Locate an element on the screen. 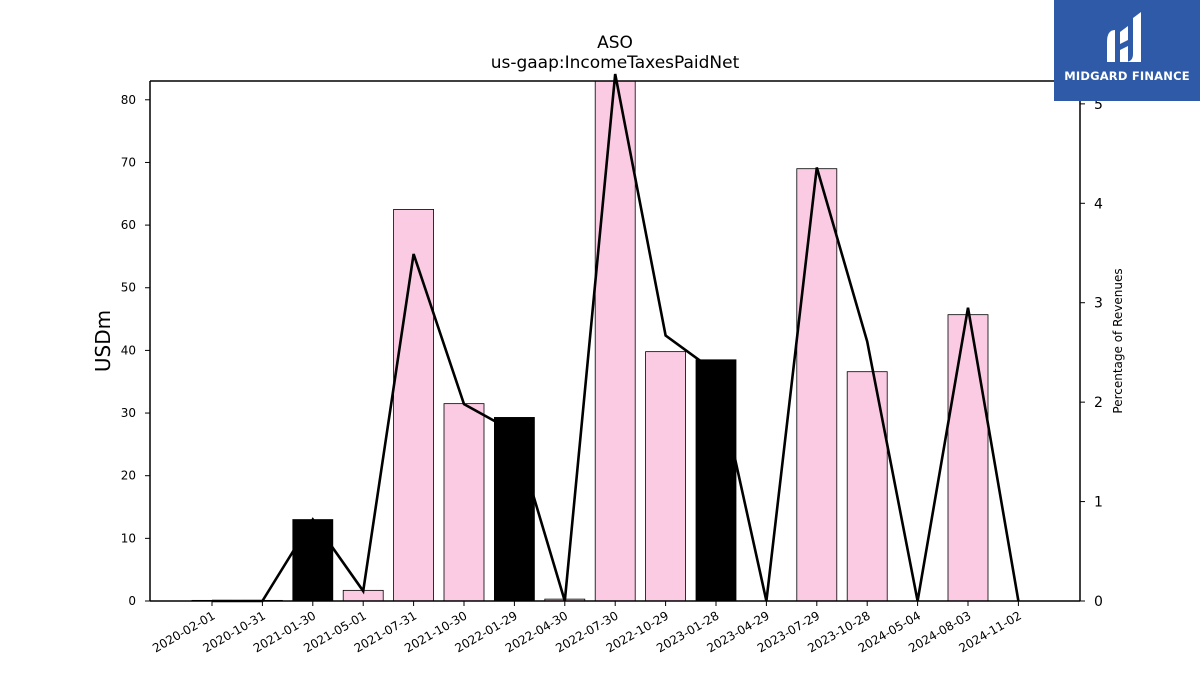 Image resolution: width=1200 pixels, height=675 pixels. logo-mark-icon is located at coordinates (1124, 37).